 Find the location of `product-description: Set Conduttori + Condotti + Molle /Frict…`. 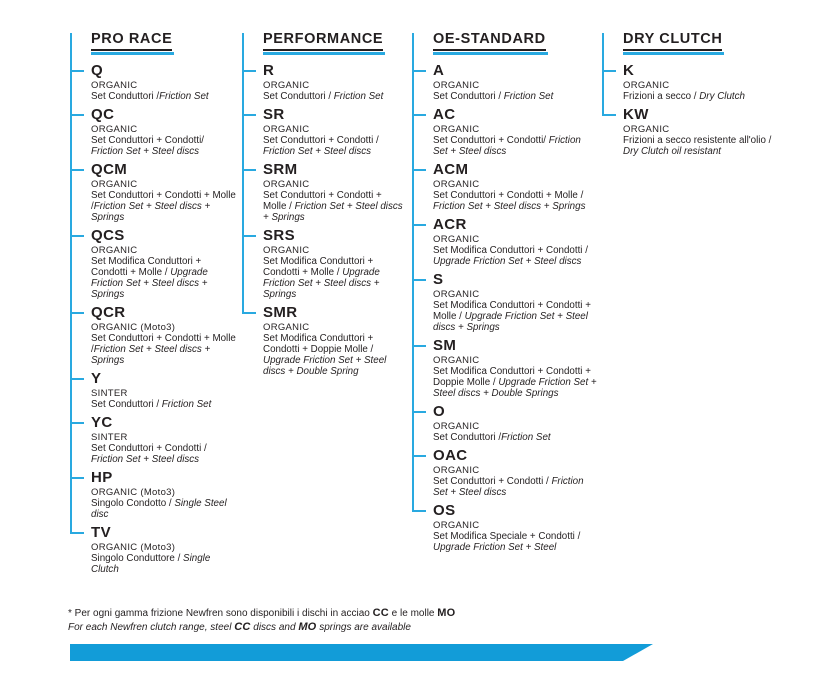

product-description: Set Conduttori + Condotti + Molle /Frict… is located at coordinates (164, 206).